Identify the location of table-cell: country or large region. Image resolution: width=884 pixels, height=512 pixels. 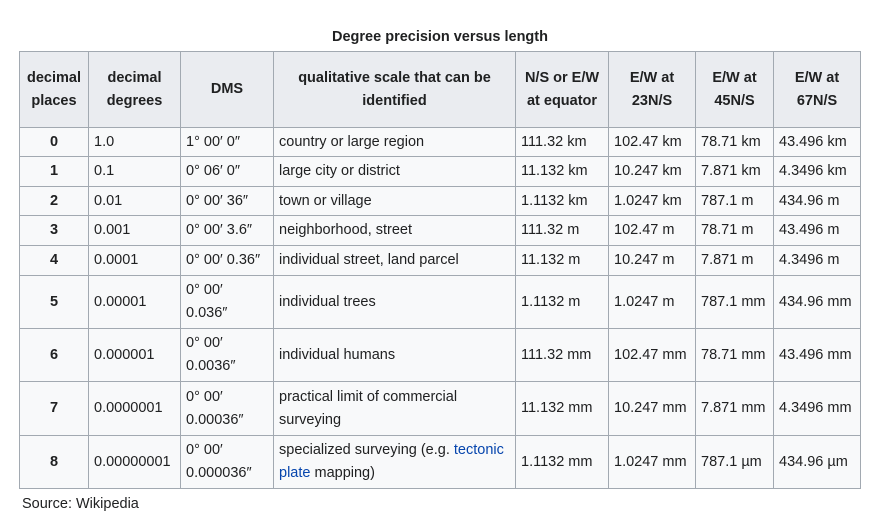
(394, 142).